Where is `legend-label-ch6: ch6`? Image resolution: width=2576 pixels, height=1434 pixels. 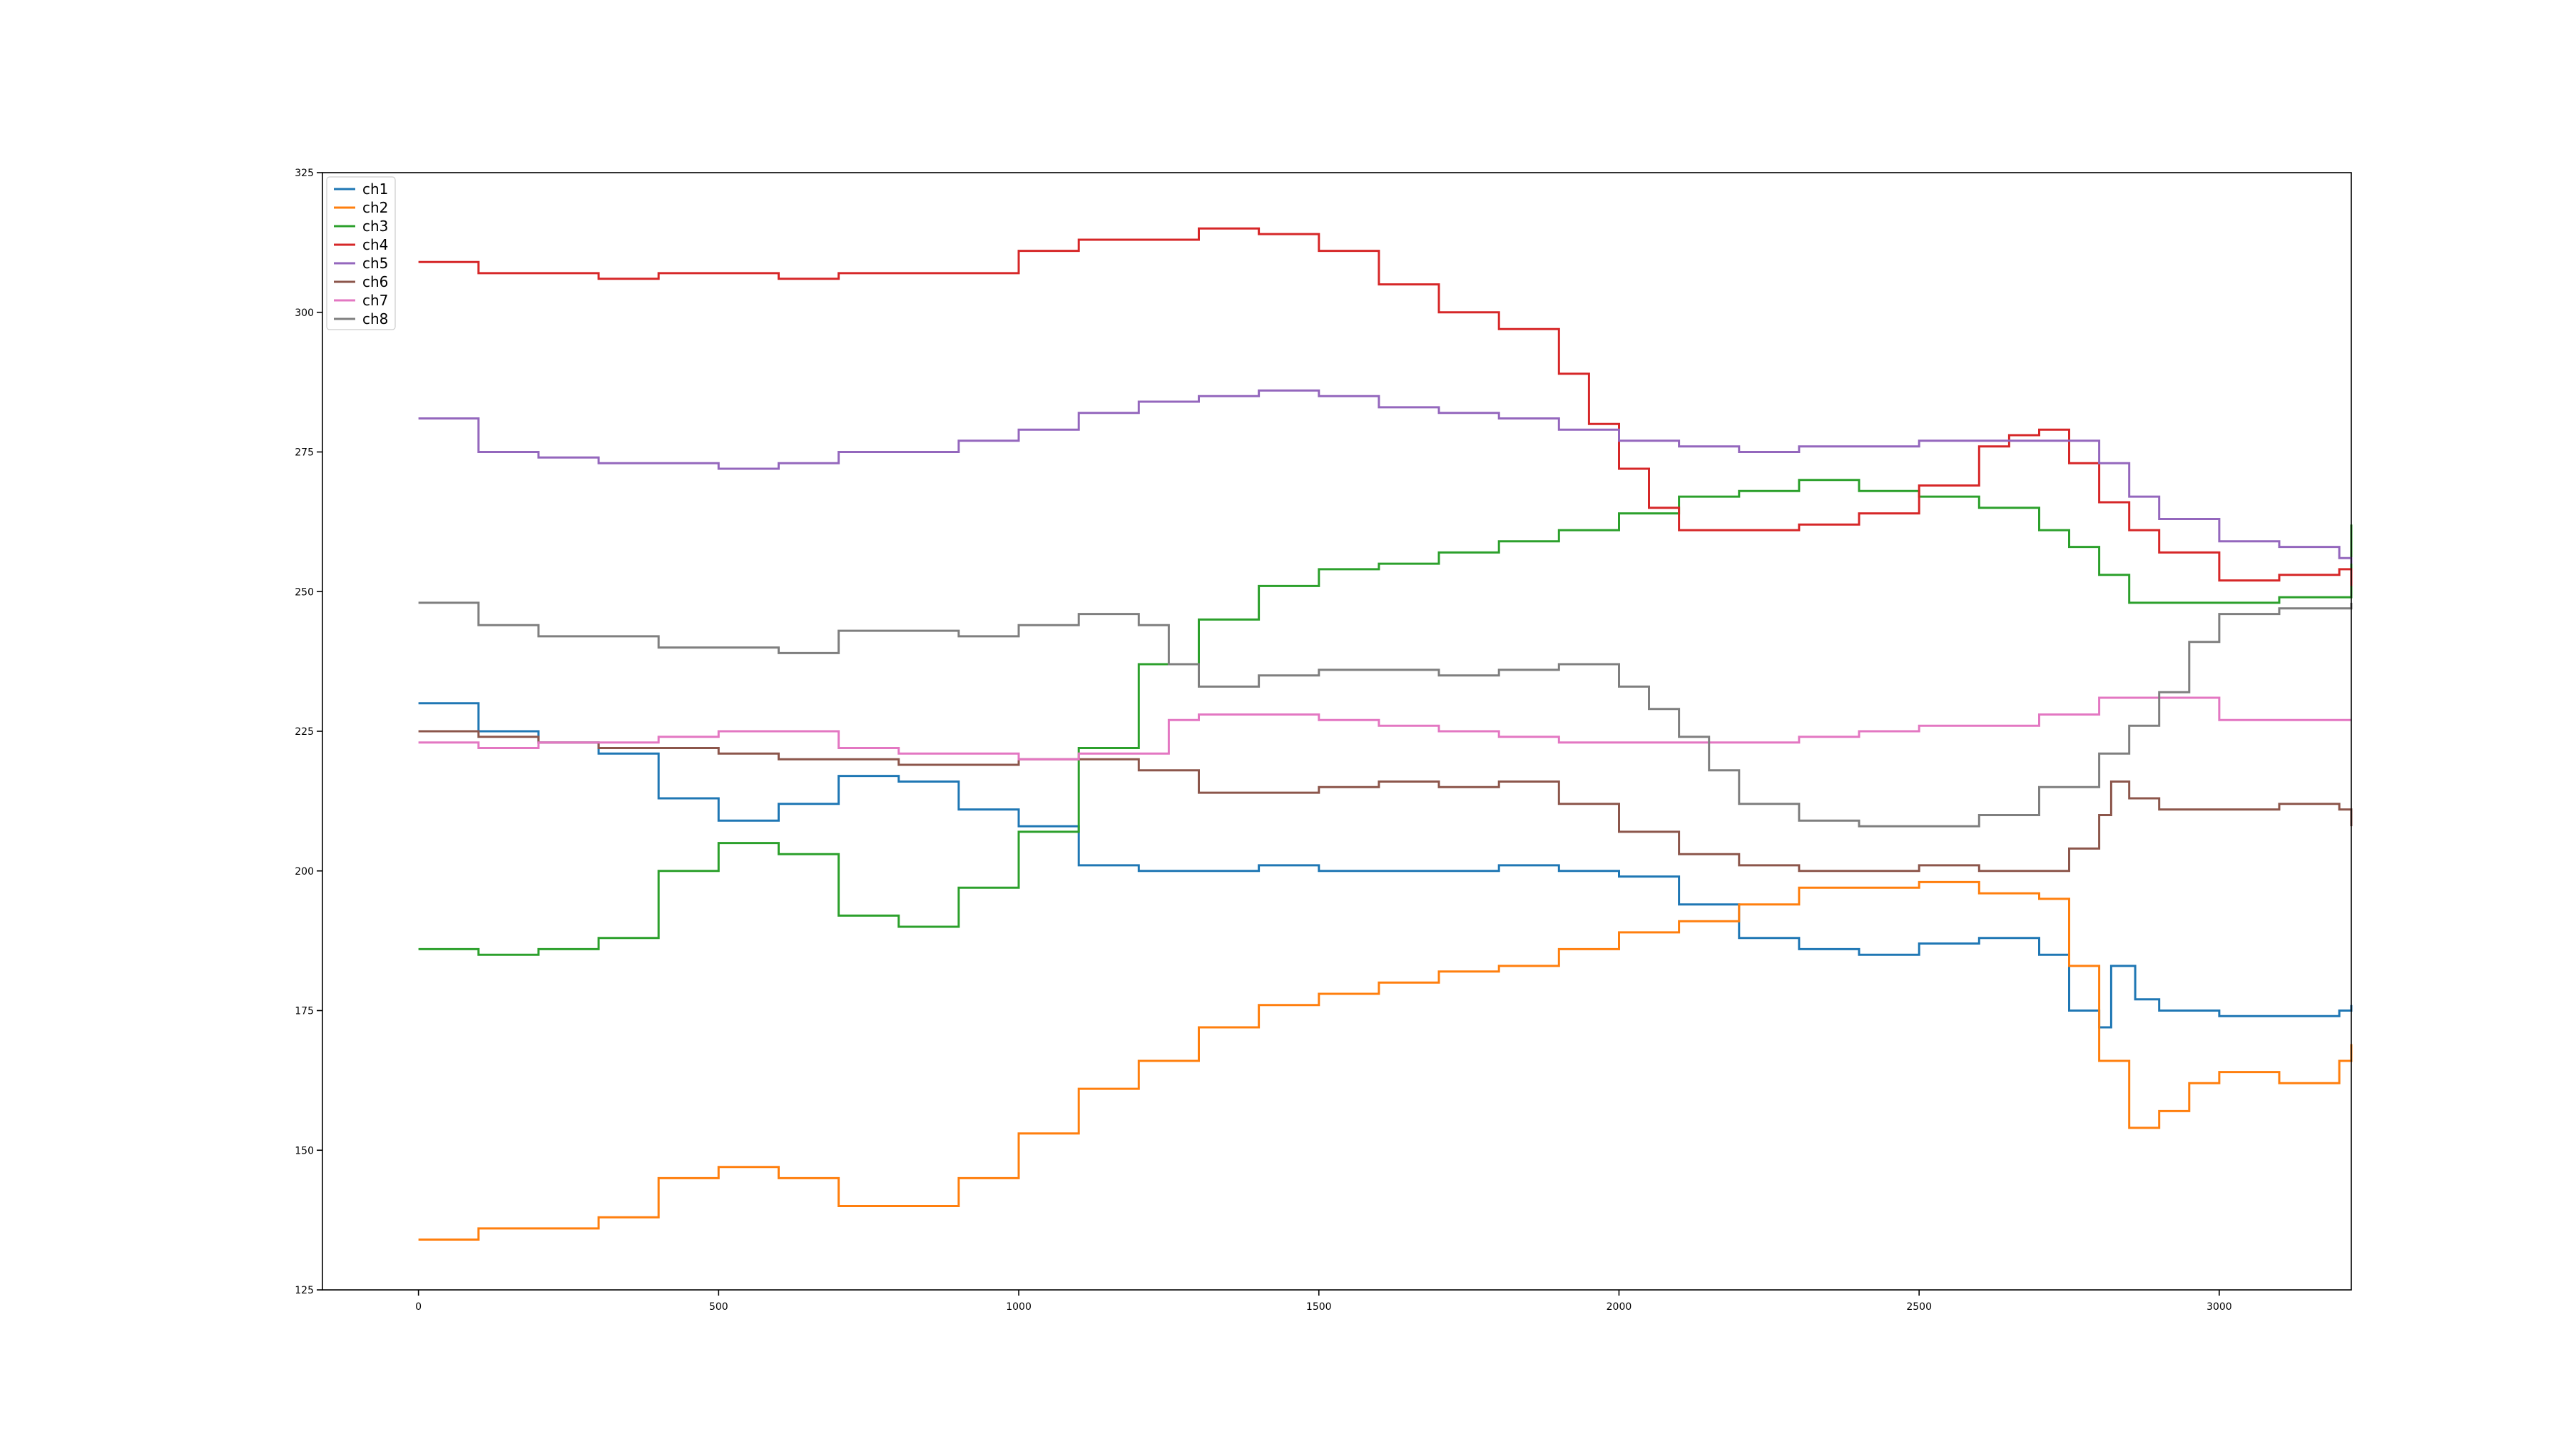 legend-label-ch6: ch6 is located at coordinates (375, 281).